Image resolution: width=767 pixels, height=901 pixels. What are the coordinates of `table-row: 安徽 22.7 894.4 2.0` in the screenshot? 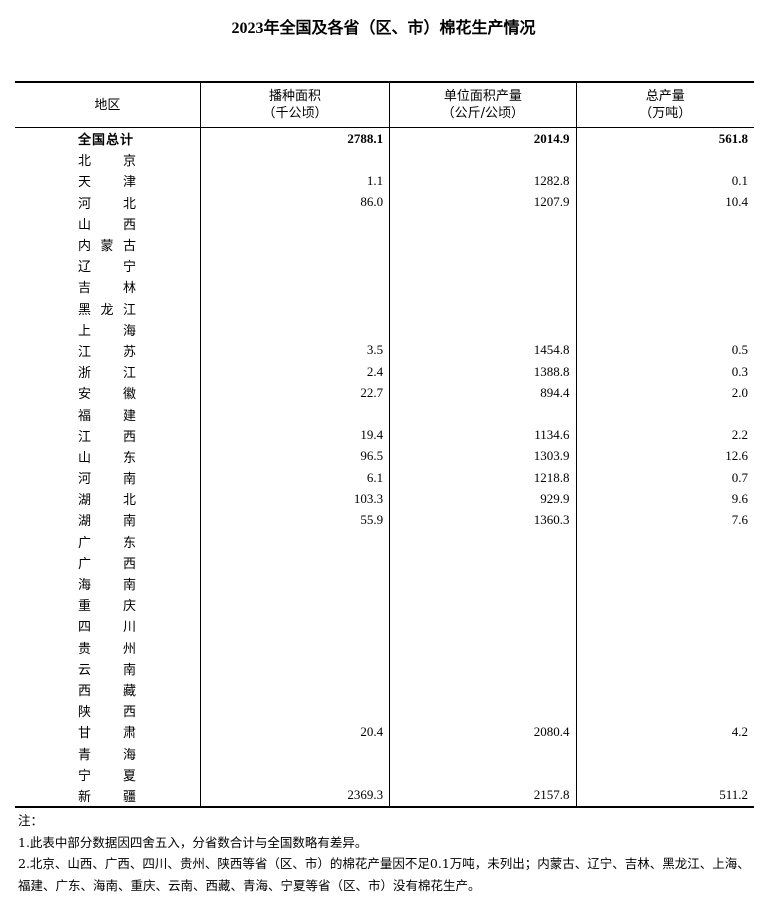 It's located at (384, 393).